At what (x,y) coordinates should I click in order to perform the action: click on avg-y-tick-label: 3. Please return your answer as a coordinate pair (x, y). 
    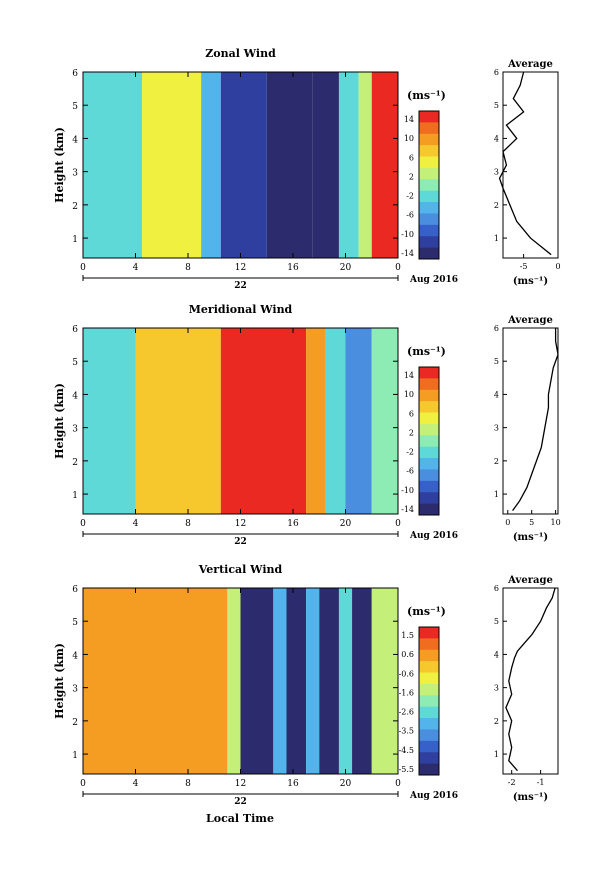
    Looking at the image, I should click on (496, 428).